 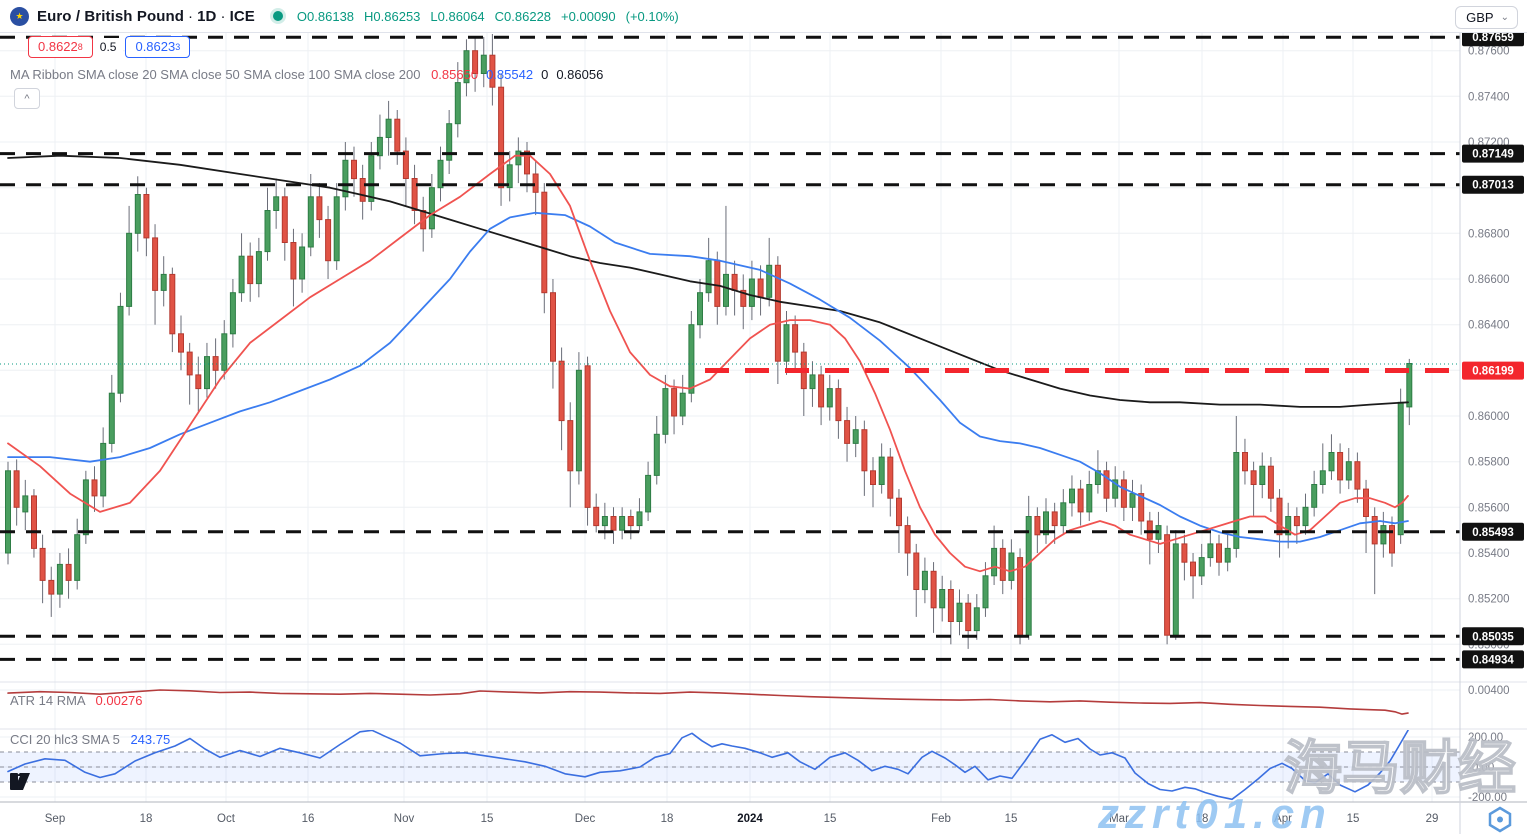 I want to click on watermark-url: zzrt01.cn, so click(x=1214, y=812).